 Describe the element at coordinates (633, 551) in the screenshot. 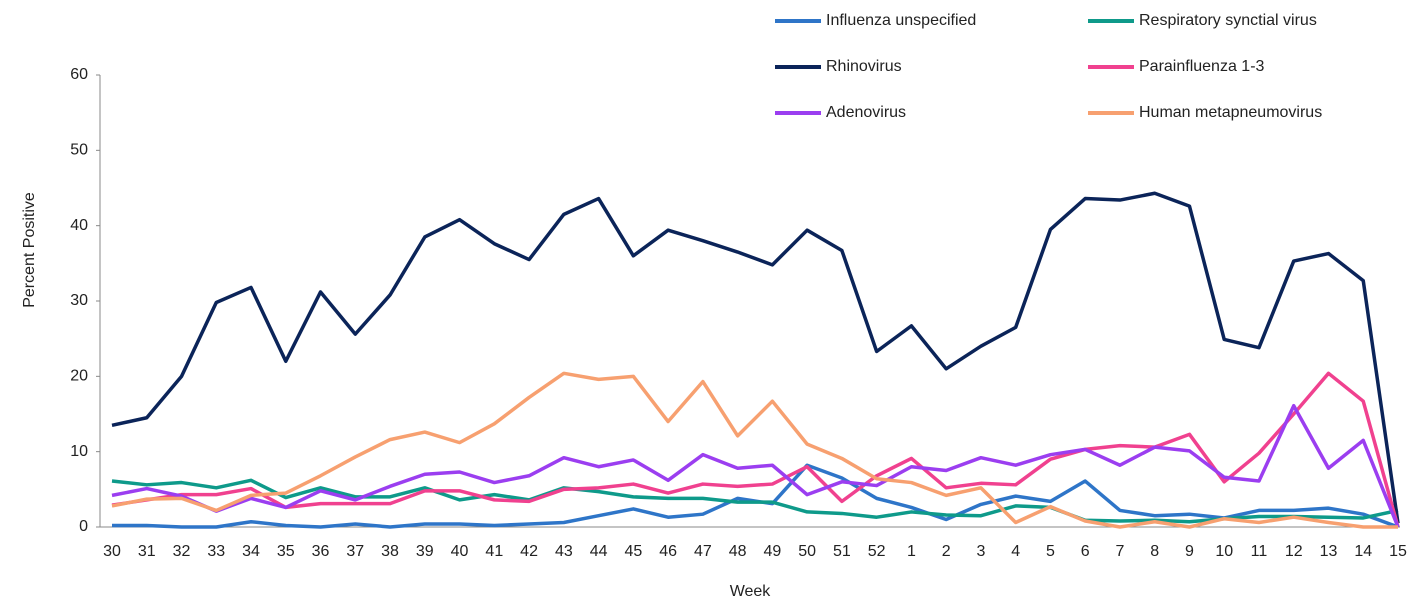

I see `x-tick-label: 45` at that location.